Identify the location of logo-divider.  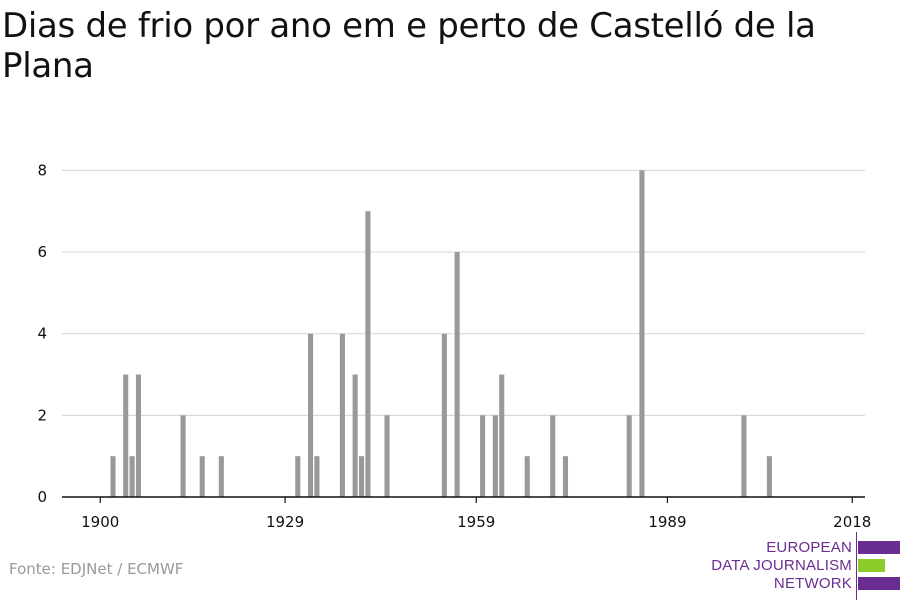
(856, 566).